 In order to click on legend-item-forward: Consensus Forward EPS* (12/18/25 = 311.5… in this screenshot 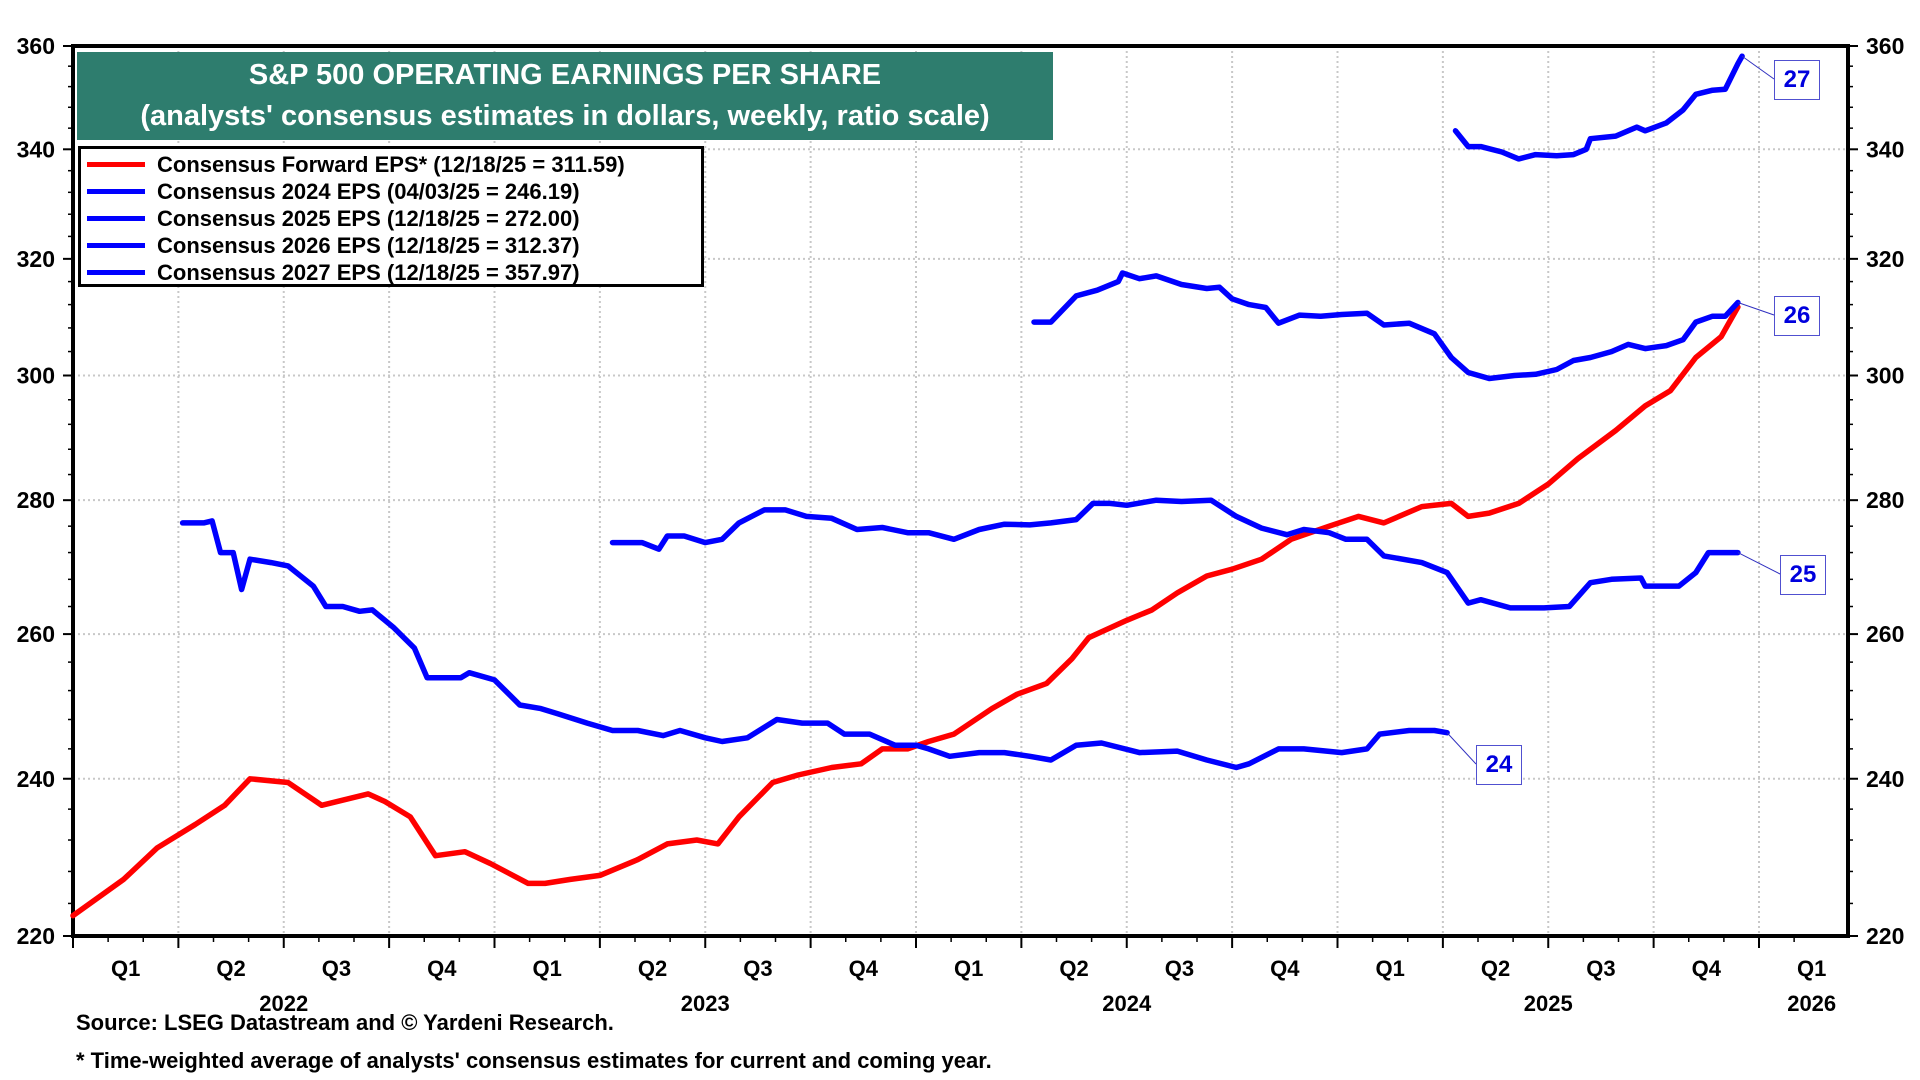, I will do `click(391, 164)`.